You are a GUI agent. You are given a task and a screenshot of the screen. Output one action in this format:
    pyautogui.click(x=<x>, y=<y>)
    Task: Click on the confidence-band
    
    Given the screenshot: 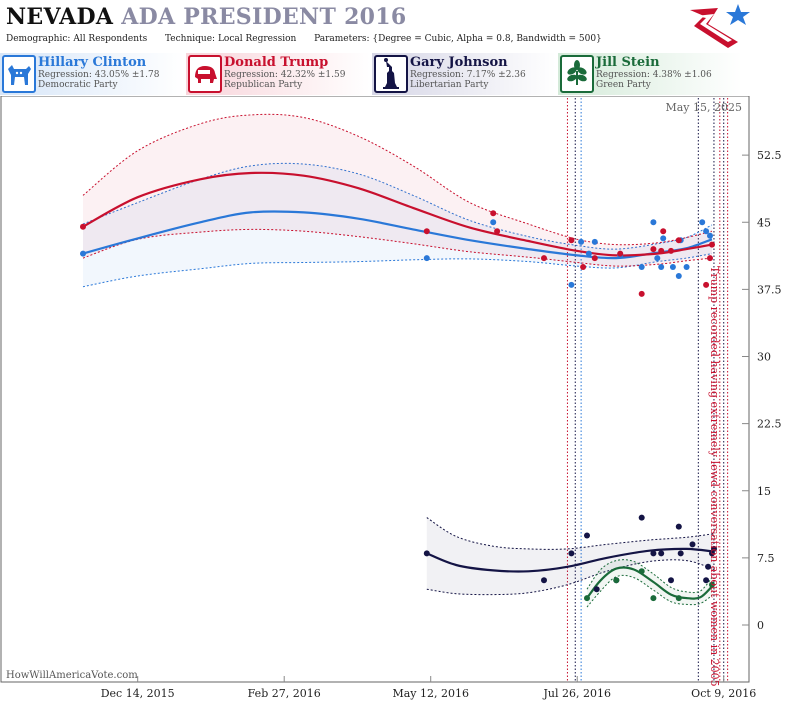 What is the action you would take?
    pyautogui.click(x=649, y=583)
    